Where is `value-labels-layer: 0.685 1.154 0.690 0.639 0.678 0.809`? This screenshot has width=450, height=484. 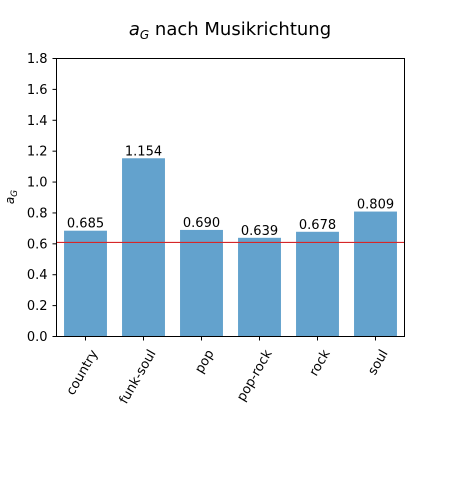
value-labels-layer: 0.685 1.154 0.690 0.639 0.678 0.809 is located at coordinates (230, 191).